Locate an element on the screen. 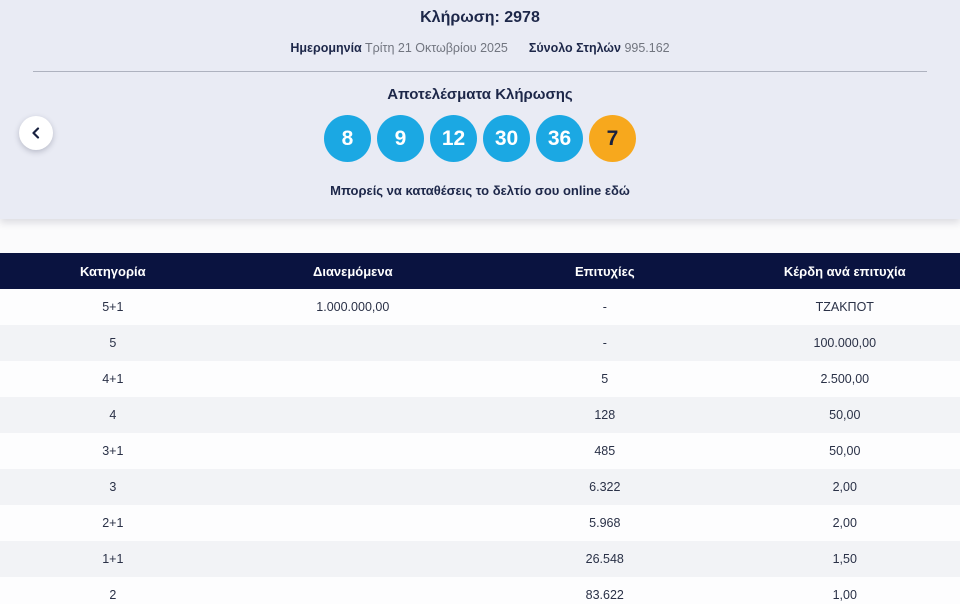  table-cell: 1+1 is located at coordinates (113, 559).